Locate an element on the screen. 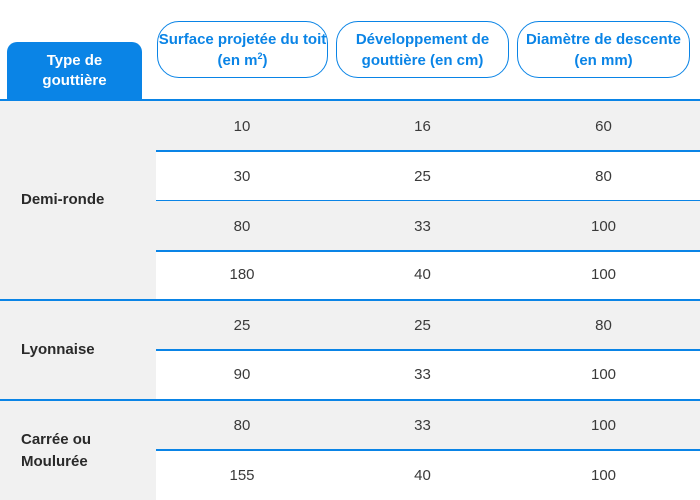 The height and width of the screenshot is (500, 700). group-label: Demi-ronde is located at coordinates (63, 199).